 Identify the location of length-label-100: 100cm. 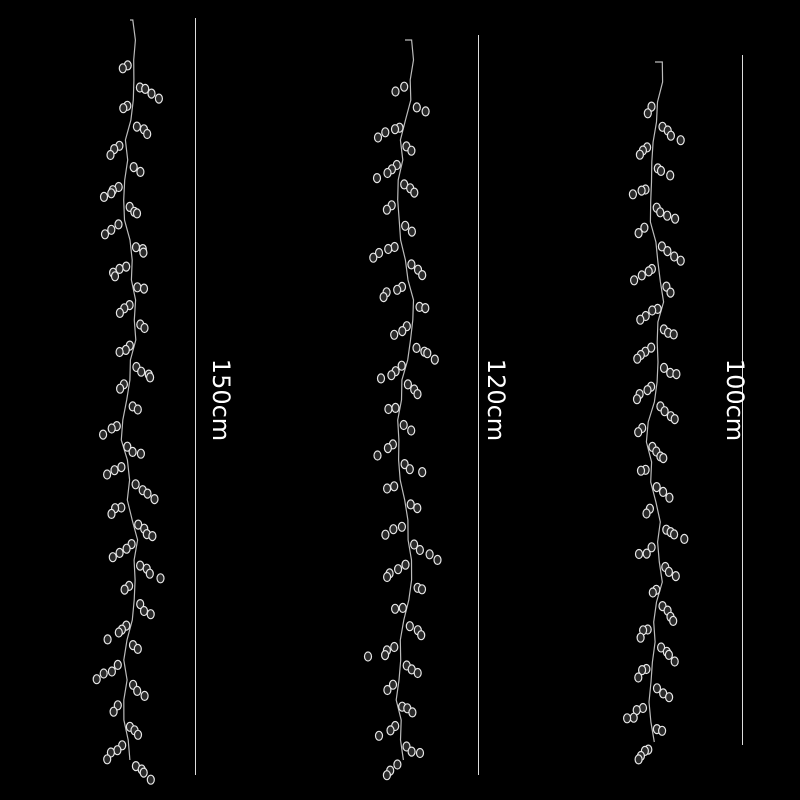
(735, 400).